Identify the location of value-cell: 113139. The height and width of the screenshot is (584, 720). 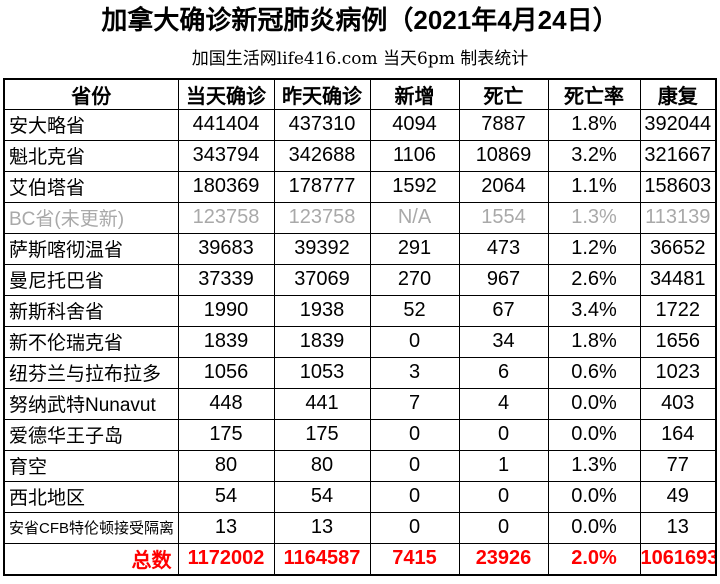
(678, 217).